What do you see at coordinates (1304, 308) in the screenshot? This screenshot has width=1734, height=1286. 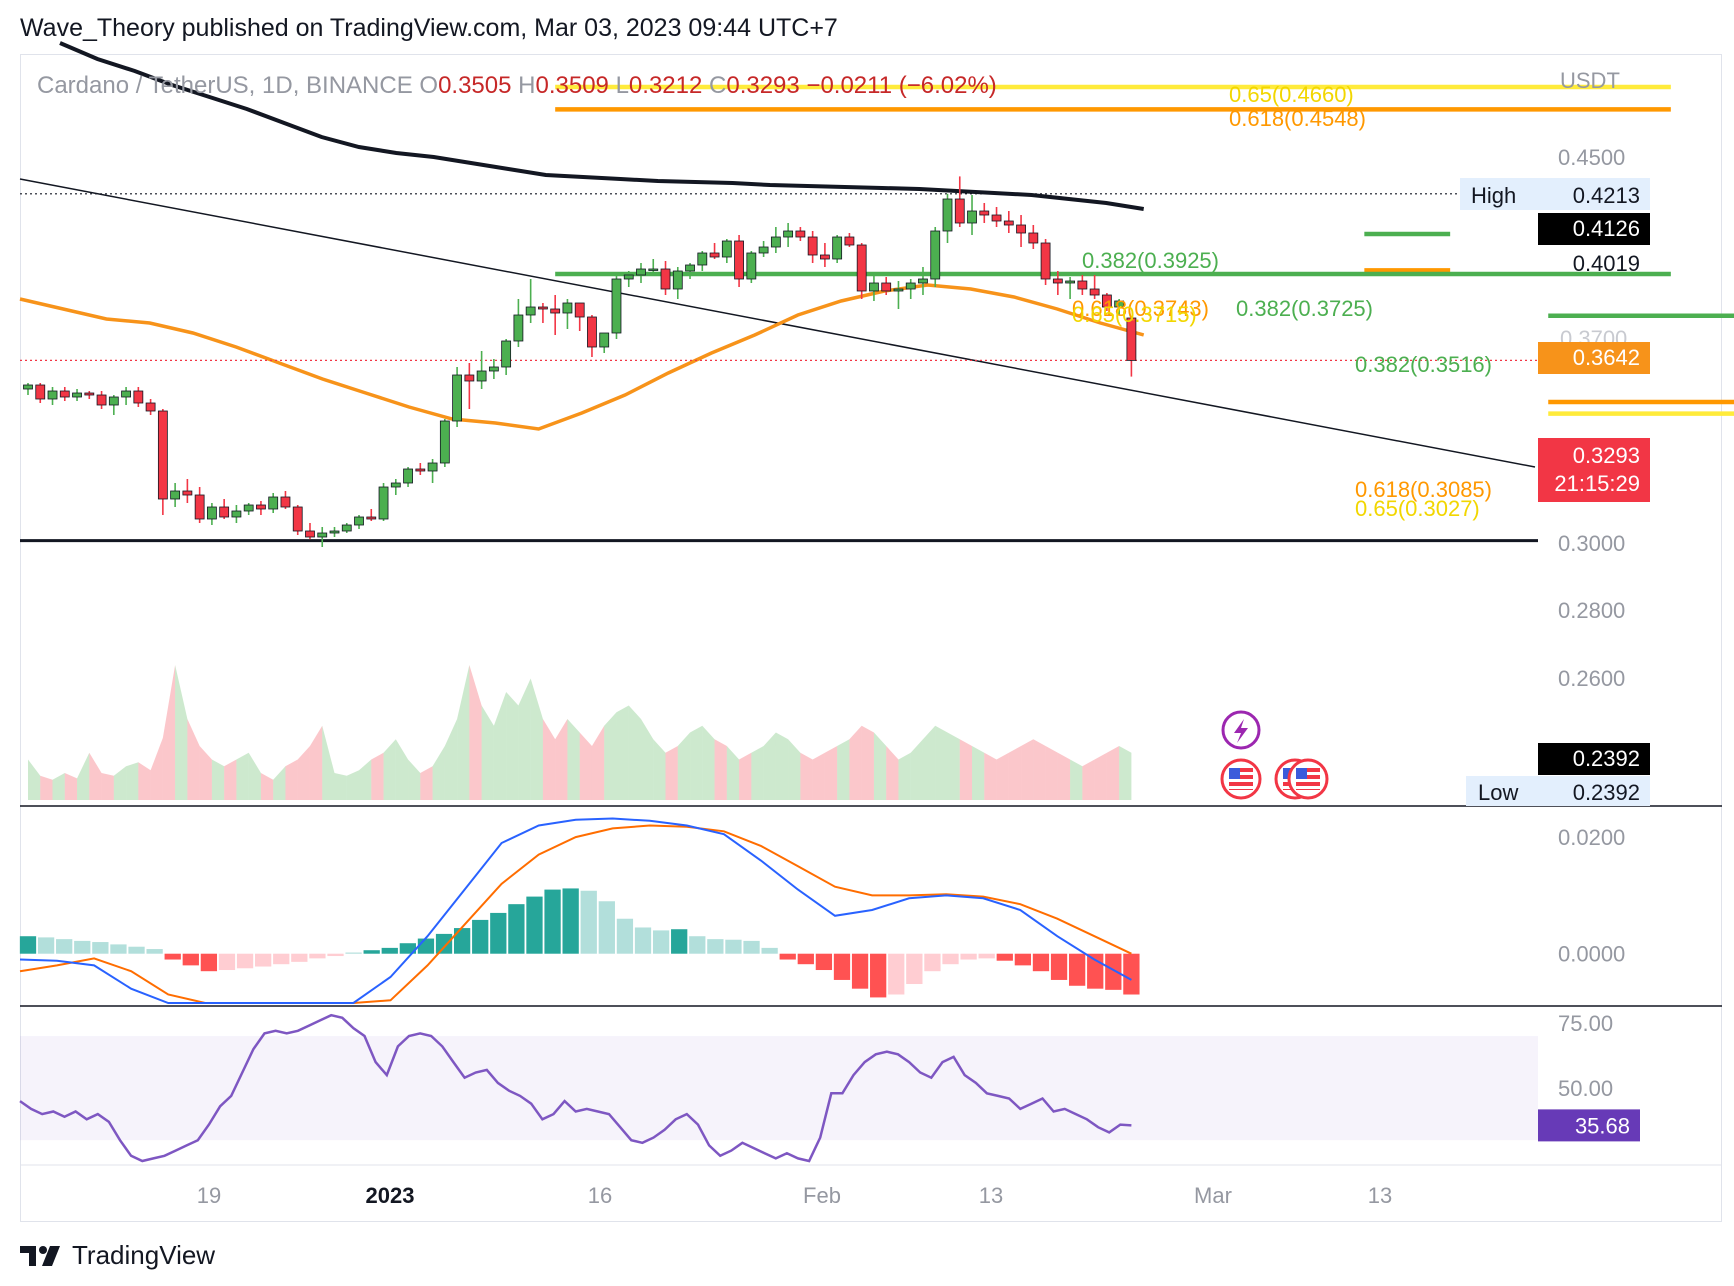 I see `fib-label: 0.382(0.3725)` at bounding box center [1304, 308].